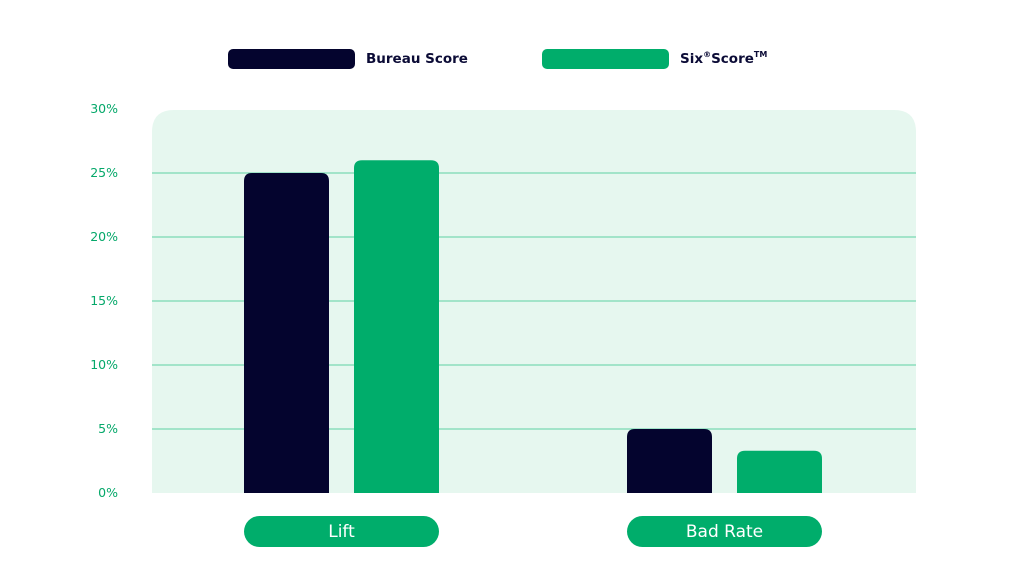 Image resolution: width=1024 pixels, height=576 pixels. Describe the element at coordinates (108, 428) in the screenshot. I see `y-tick-label: 5%` at that location.